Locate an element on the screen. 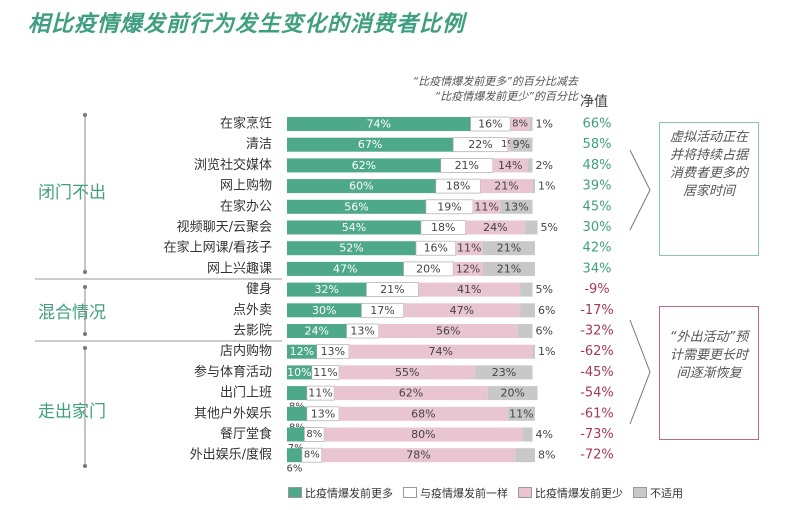 The width and height of the screenshot is (800, 510). data-label: 74% is located at coordinates (441, 351).